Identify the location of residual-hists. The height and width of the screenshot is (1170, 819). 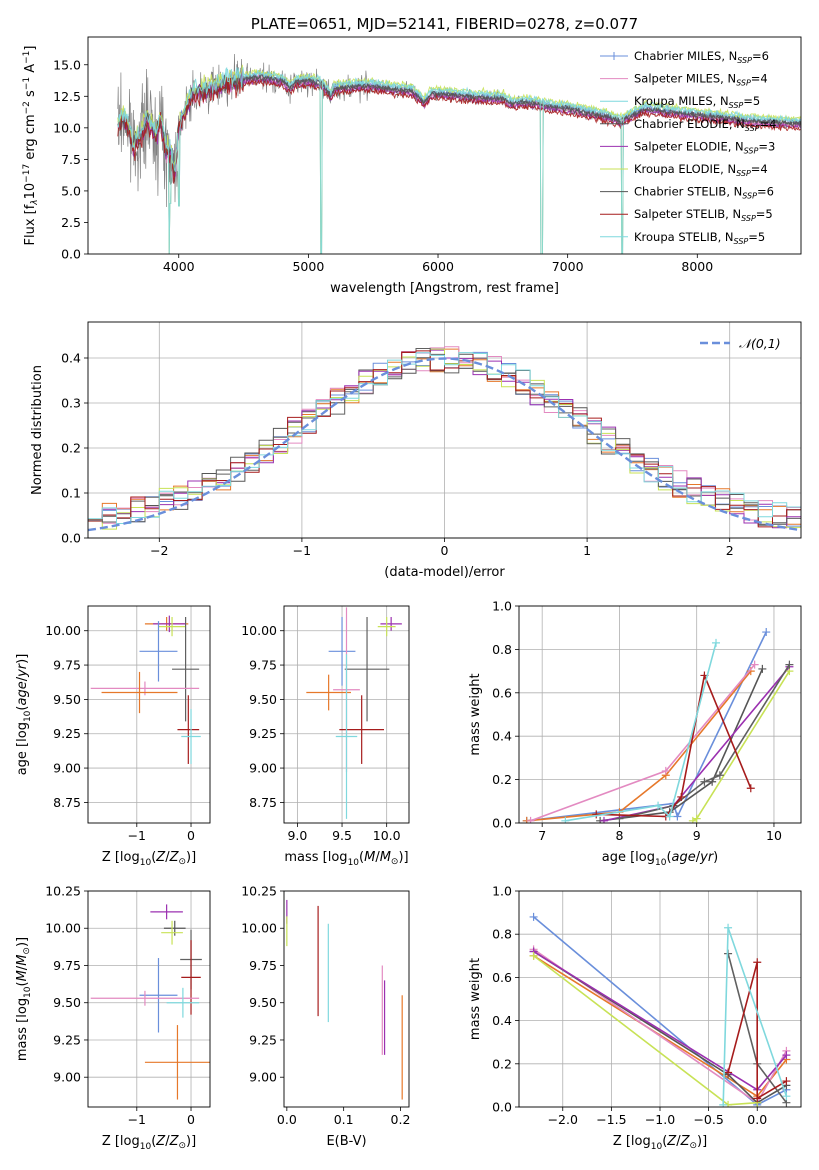
(444, 439).